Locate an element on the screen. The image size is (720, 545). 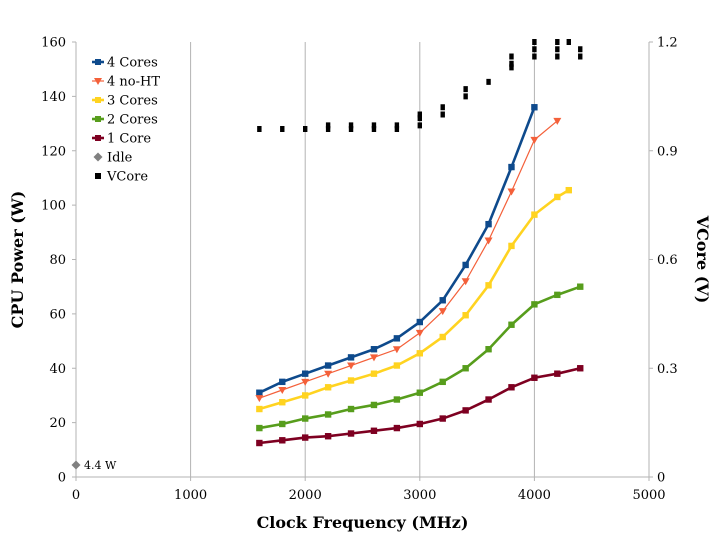
x-tick-label: 0 is located at coordinates (76, 495).